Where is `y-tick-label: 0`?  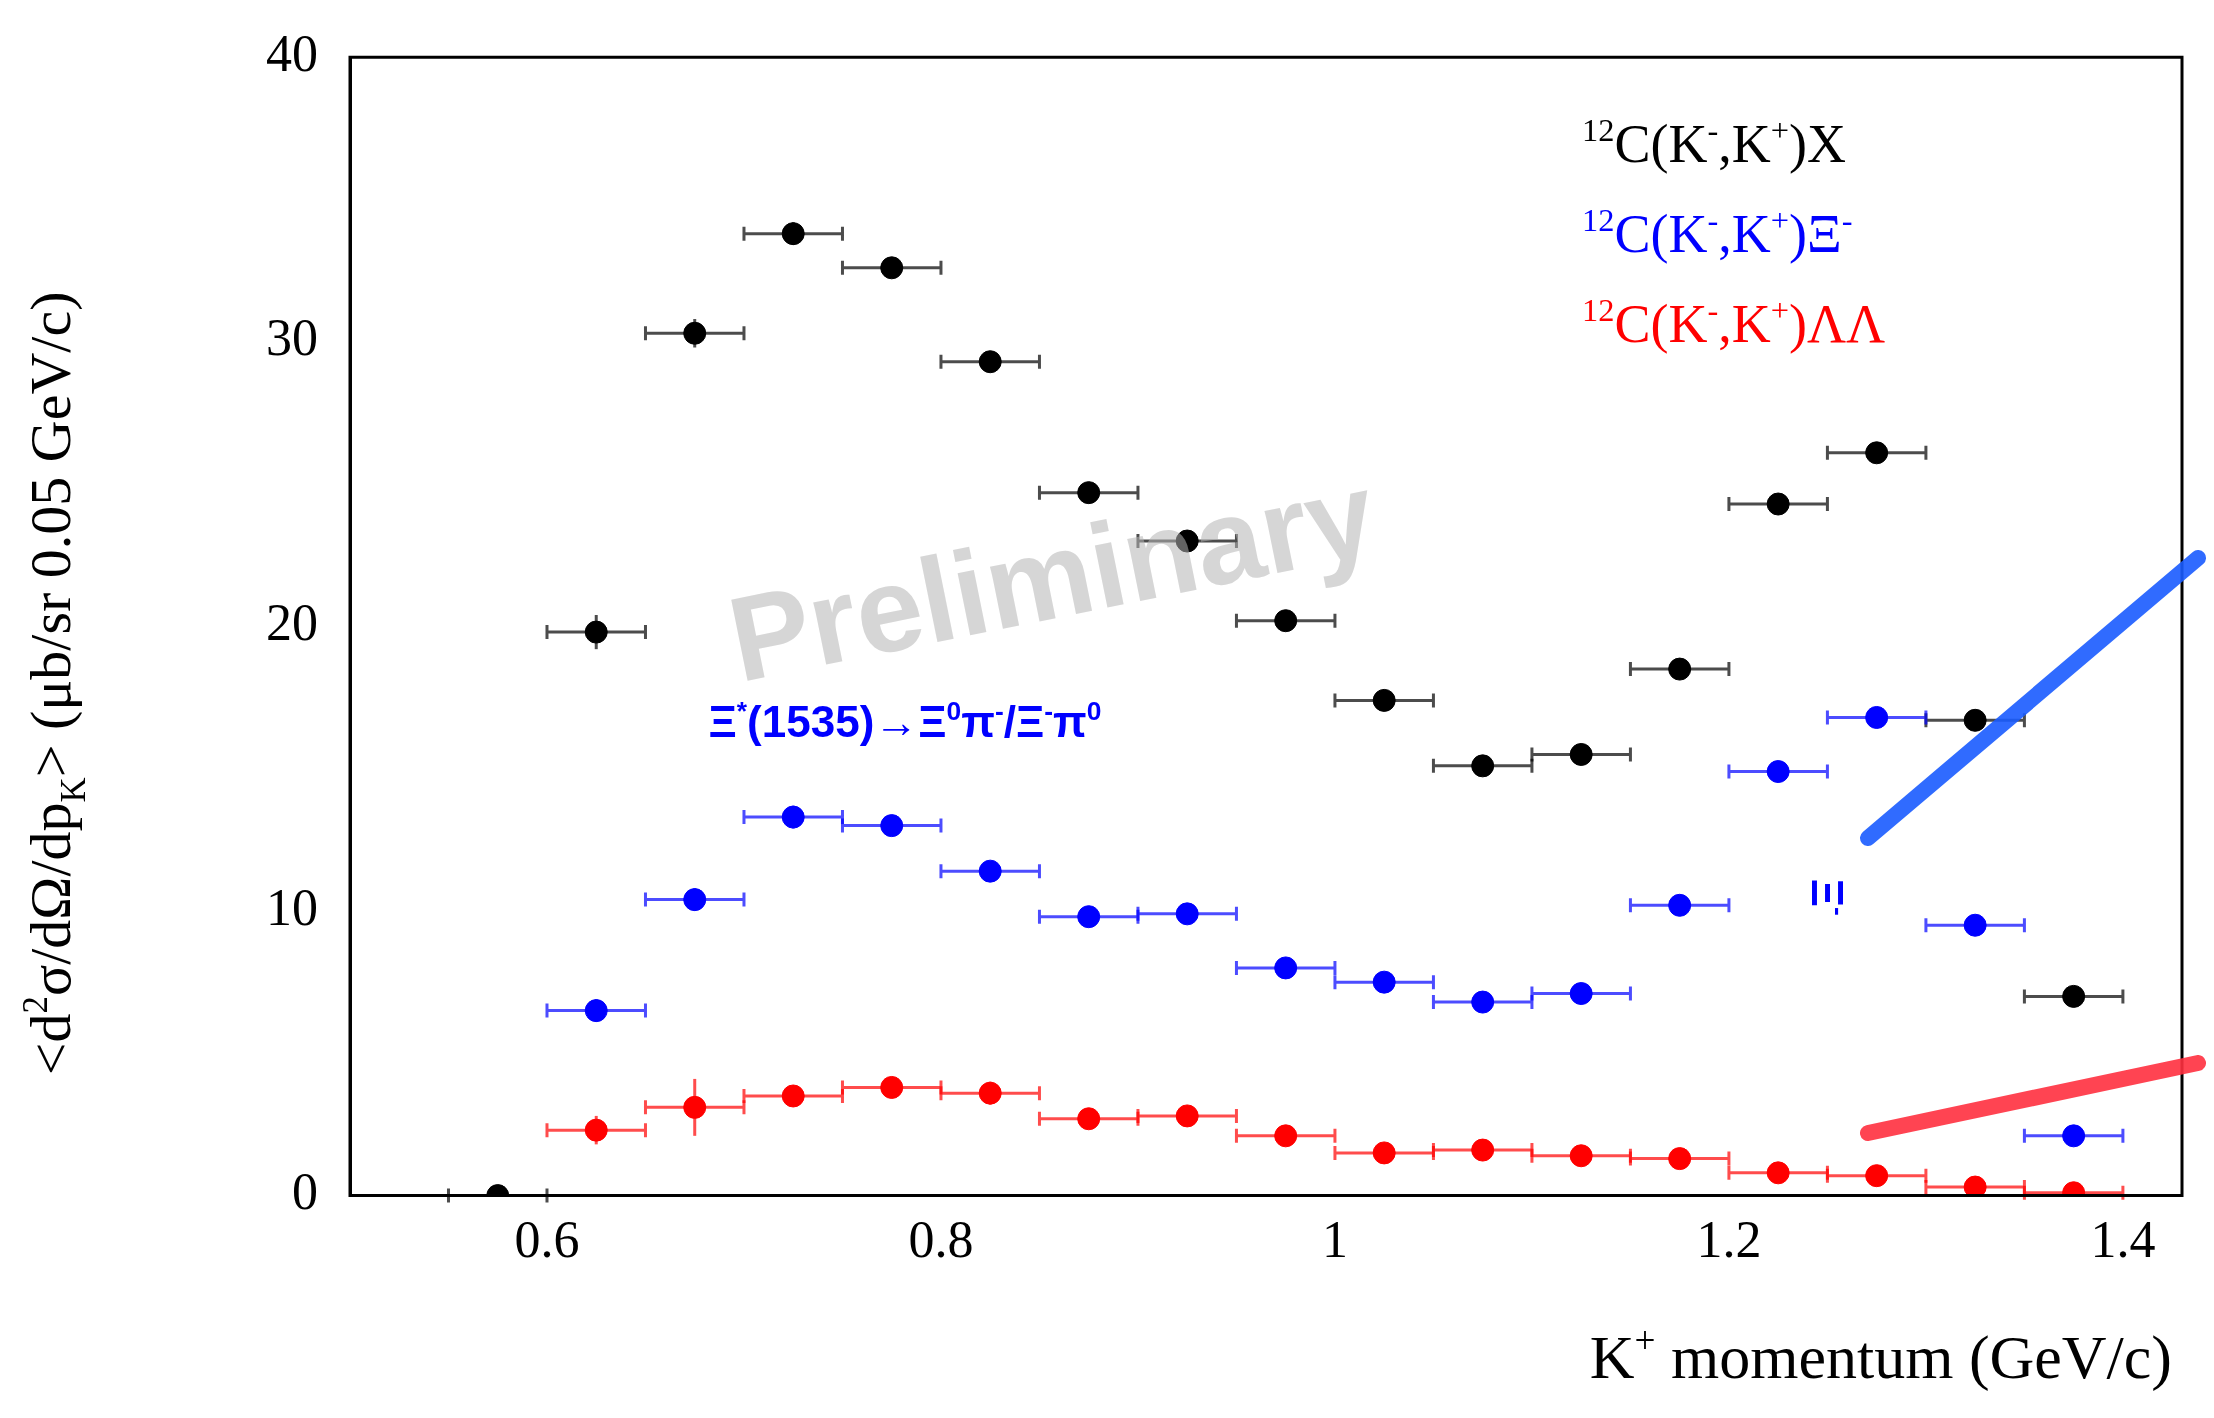 y-tick-label: 0 is located at coordinates (305, 1192).